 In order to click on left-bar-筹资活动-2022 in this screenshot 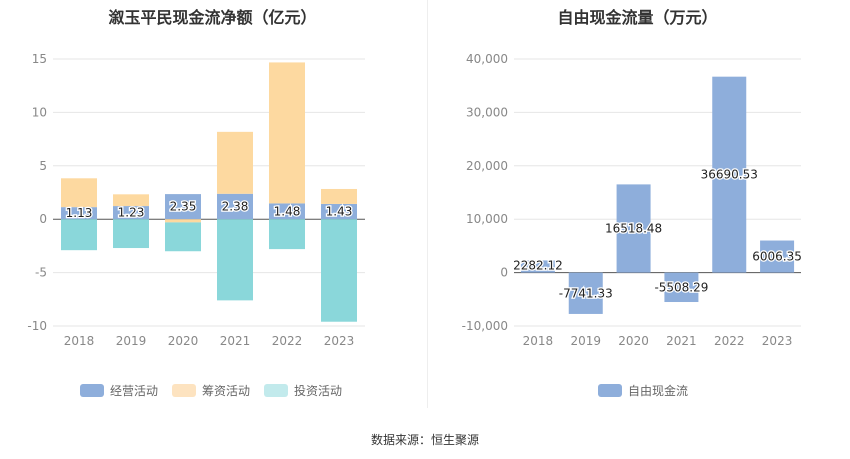, I will do `click(287, 133)`.